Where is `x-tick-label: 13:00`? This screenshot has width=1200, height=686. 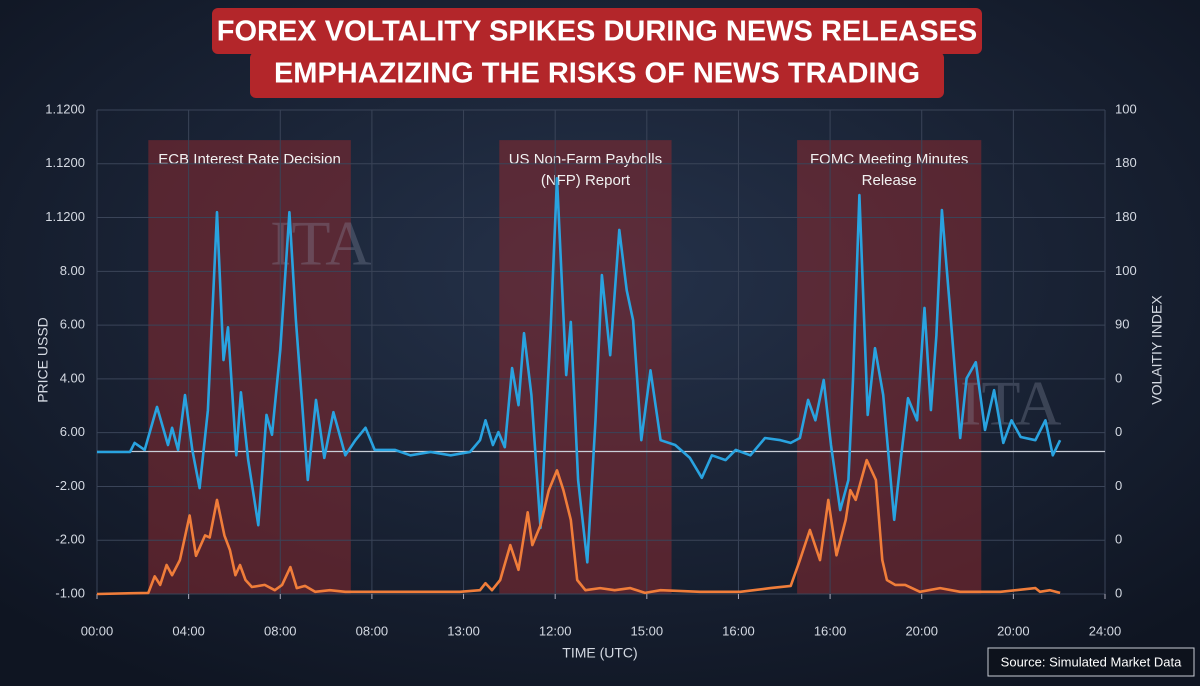 x-tick-label: 13:00 is located at coordinates (463, 630).